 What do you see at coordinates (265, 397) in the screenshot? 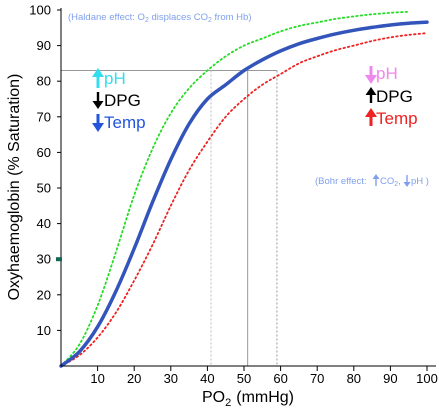
I see `x-axis-title-unit: (mmHg)` at bounding box center [265, 397].